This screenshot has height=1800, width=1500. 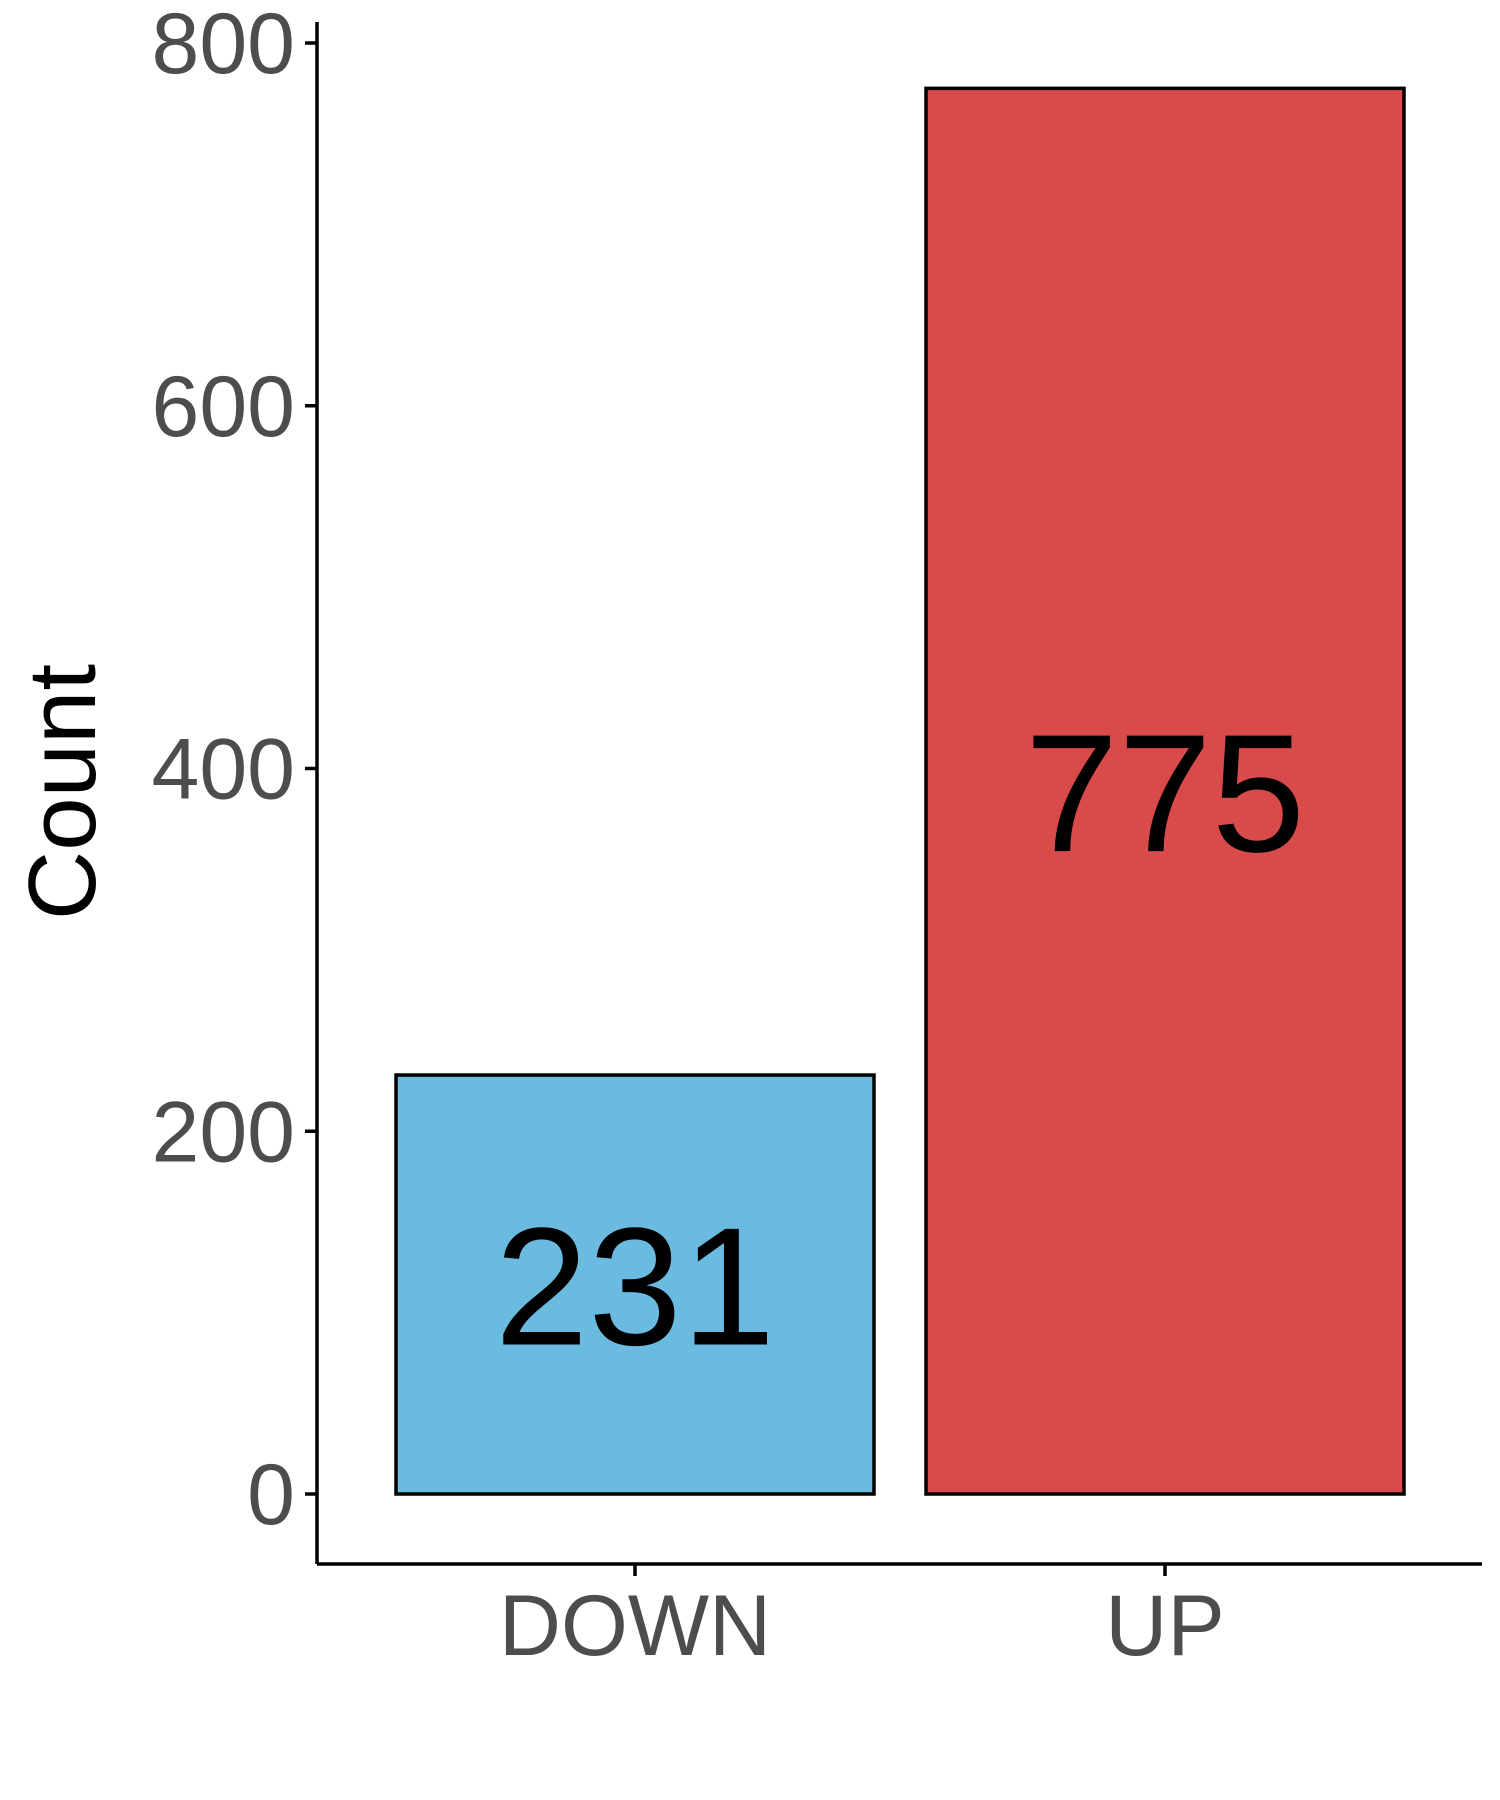 What do you see at coordinates (224, 770) in the screenshot?
I see `y-tick-label-400: 400` at bounding box center [224, 770].